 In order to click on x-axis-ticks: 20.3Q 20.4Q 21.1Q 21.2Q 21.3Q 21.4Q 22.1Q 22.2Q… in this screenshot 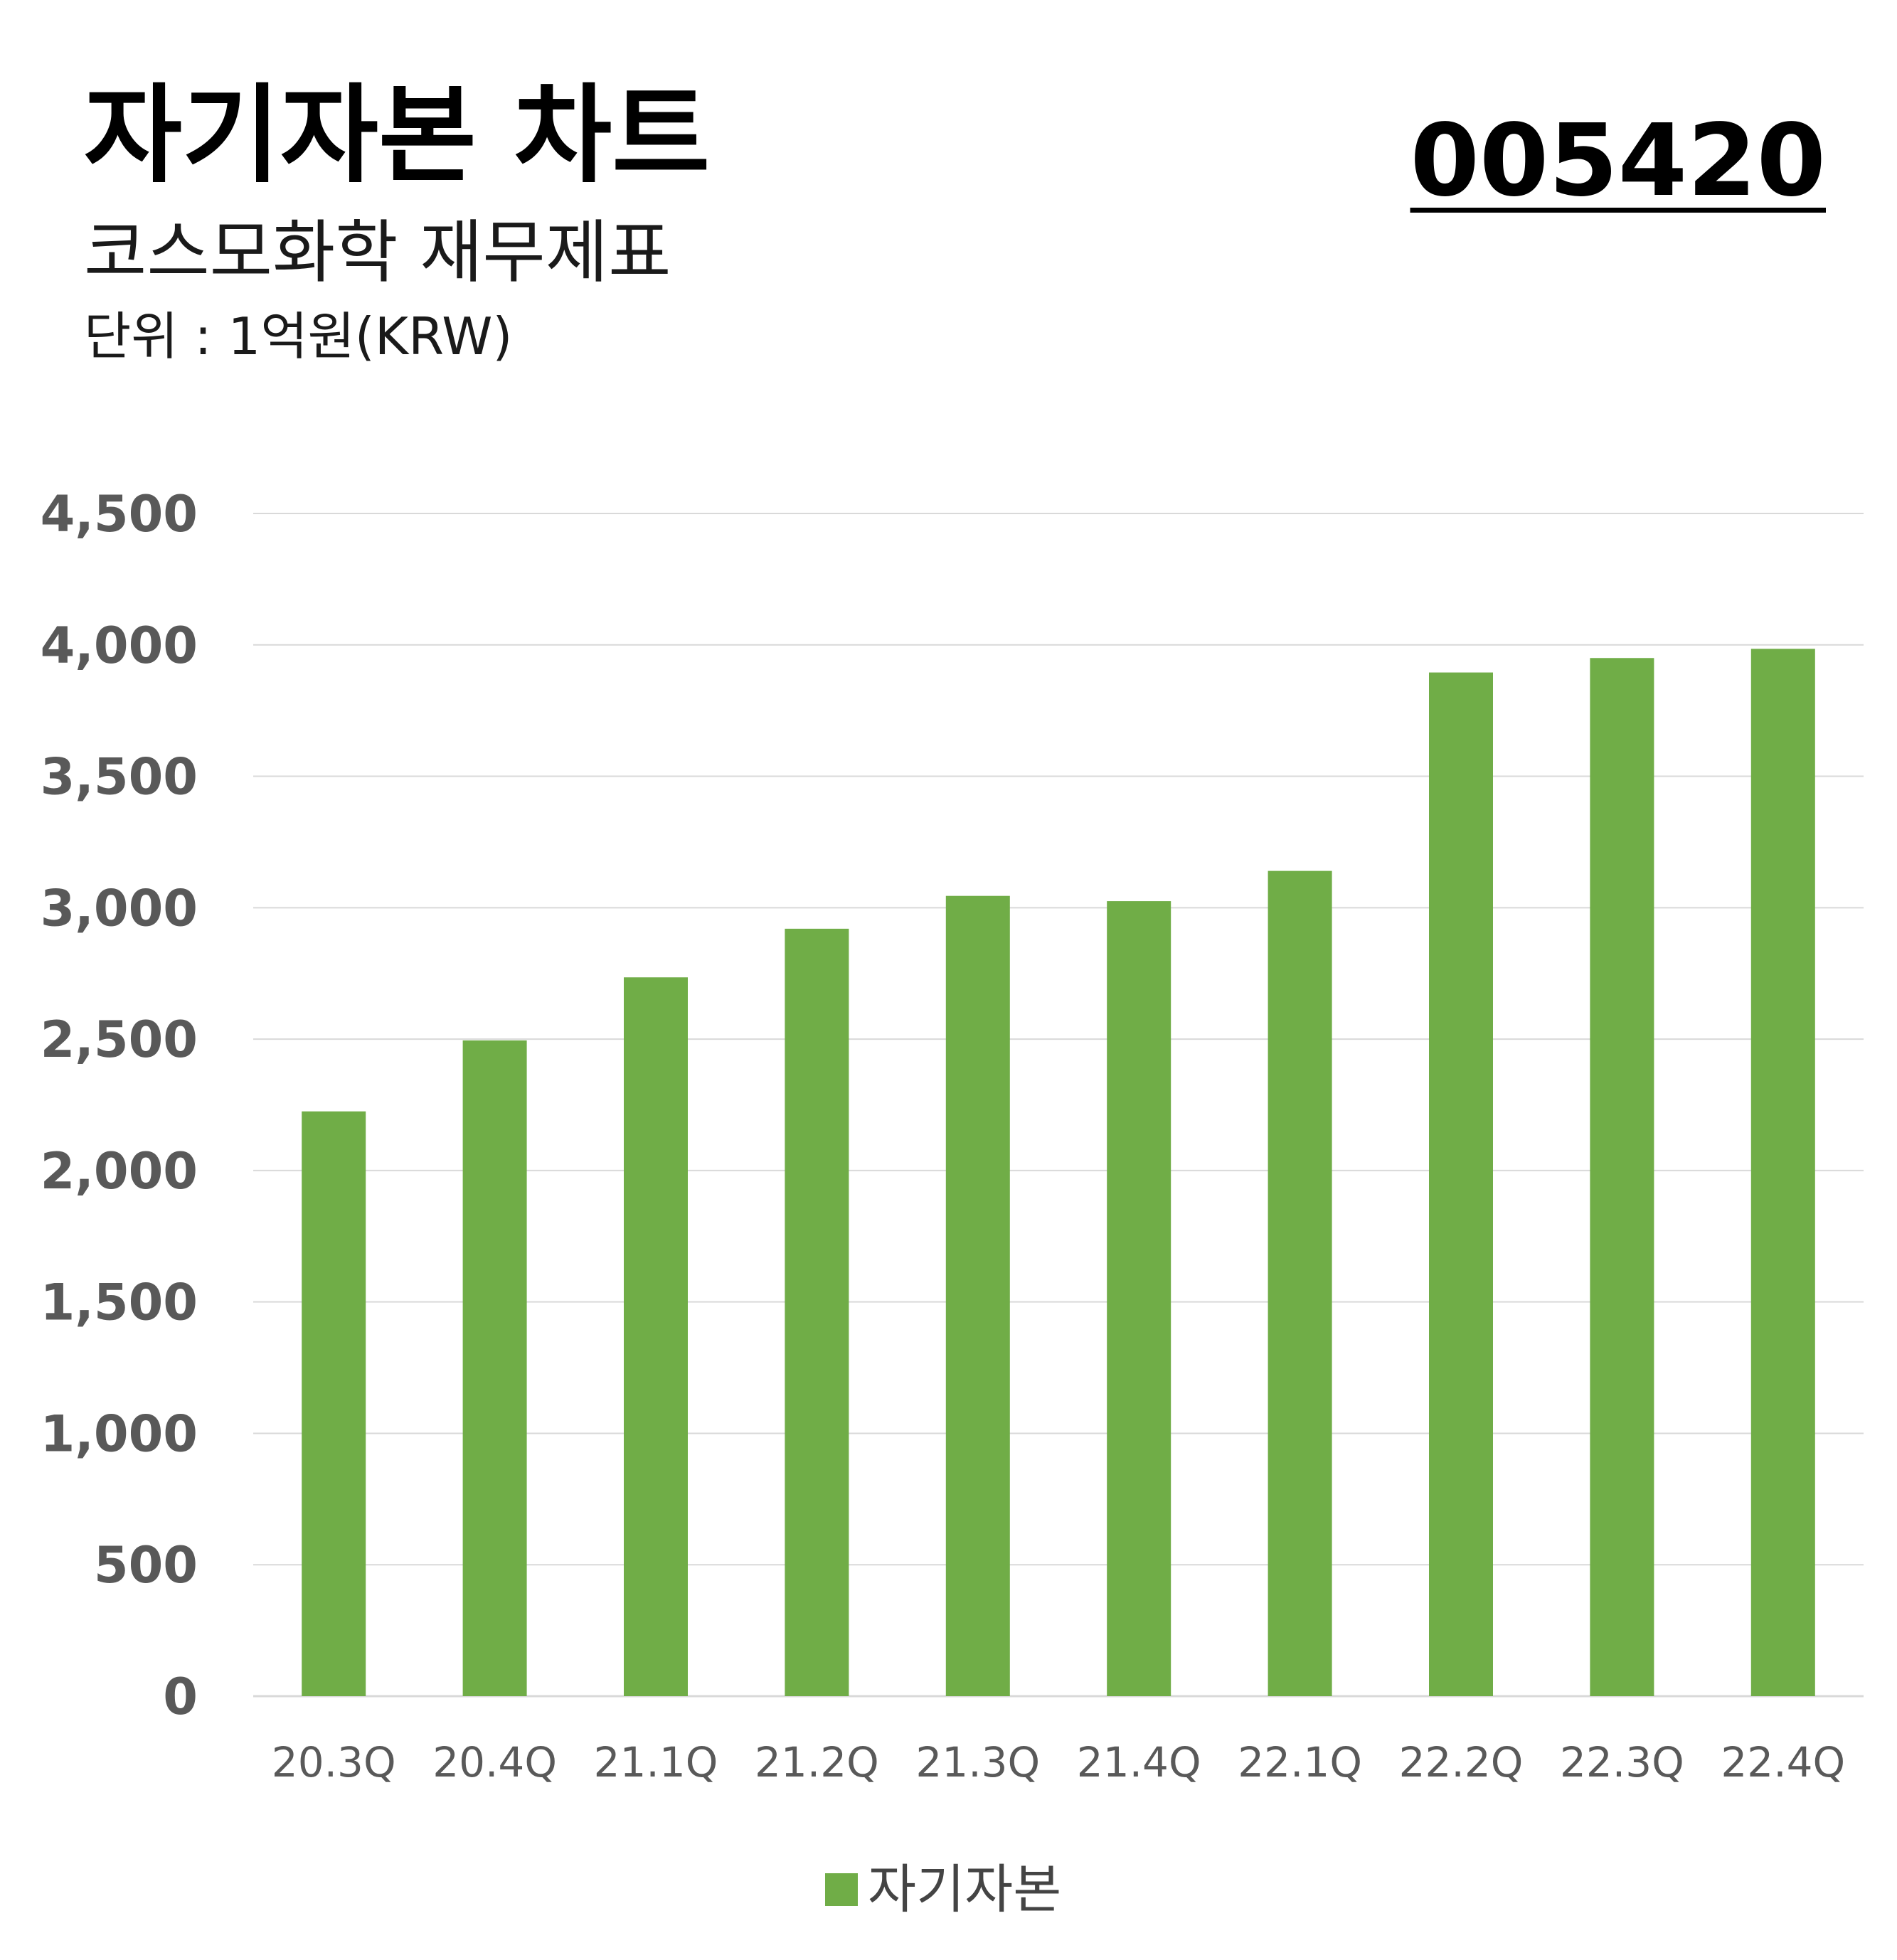, I will do `click(1059, 1762)`.